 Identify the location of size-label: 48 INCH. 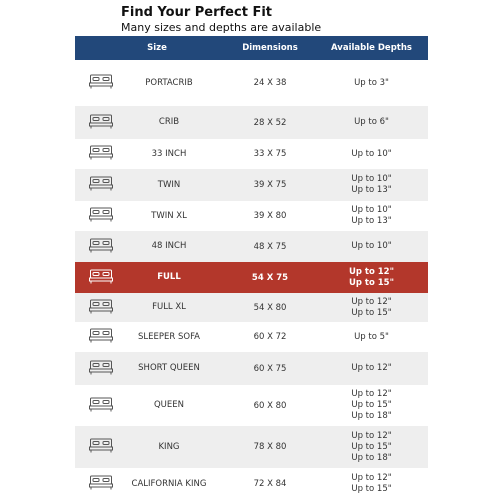
(169, 246).